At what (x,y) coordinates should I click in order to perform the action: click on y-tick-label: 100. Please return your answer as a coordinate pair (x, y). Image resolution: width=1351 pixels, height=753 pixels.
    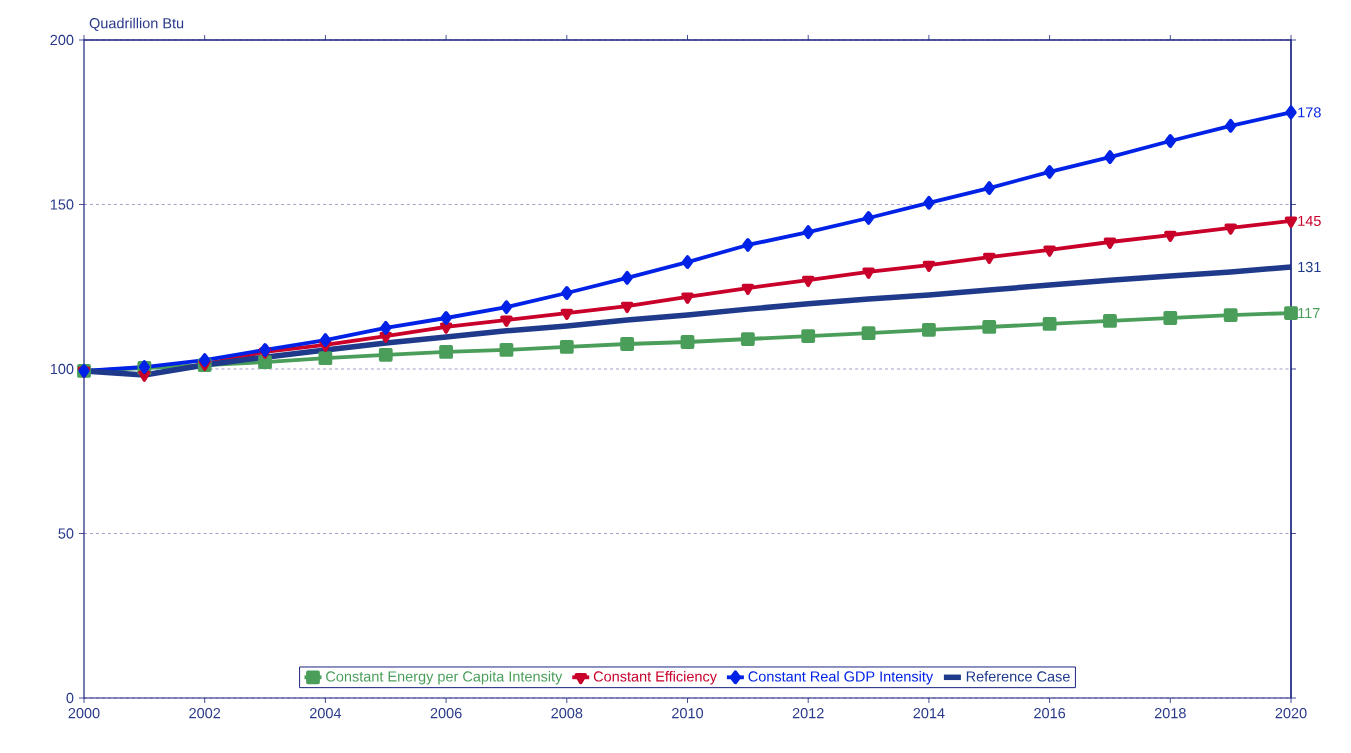
    Looking at the image, I should click on (62, 369).